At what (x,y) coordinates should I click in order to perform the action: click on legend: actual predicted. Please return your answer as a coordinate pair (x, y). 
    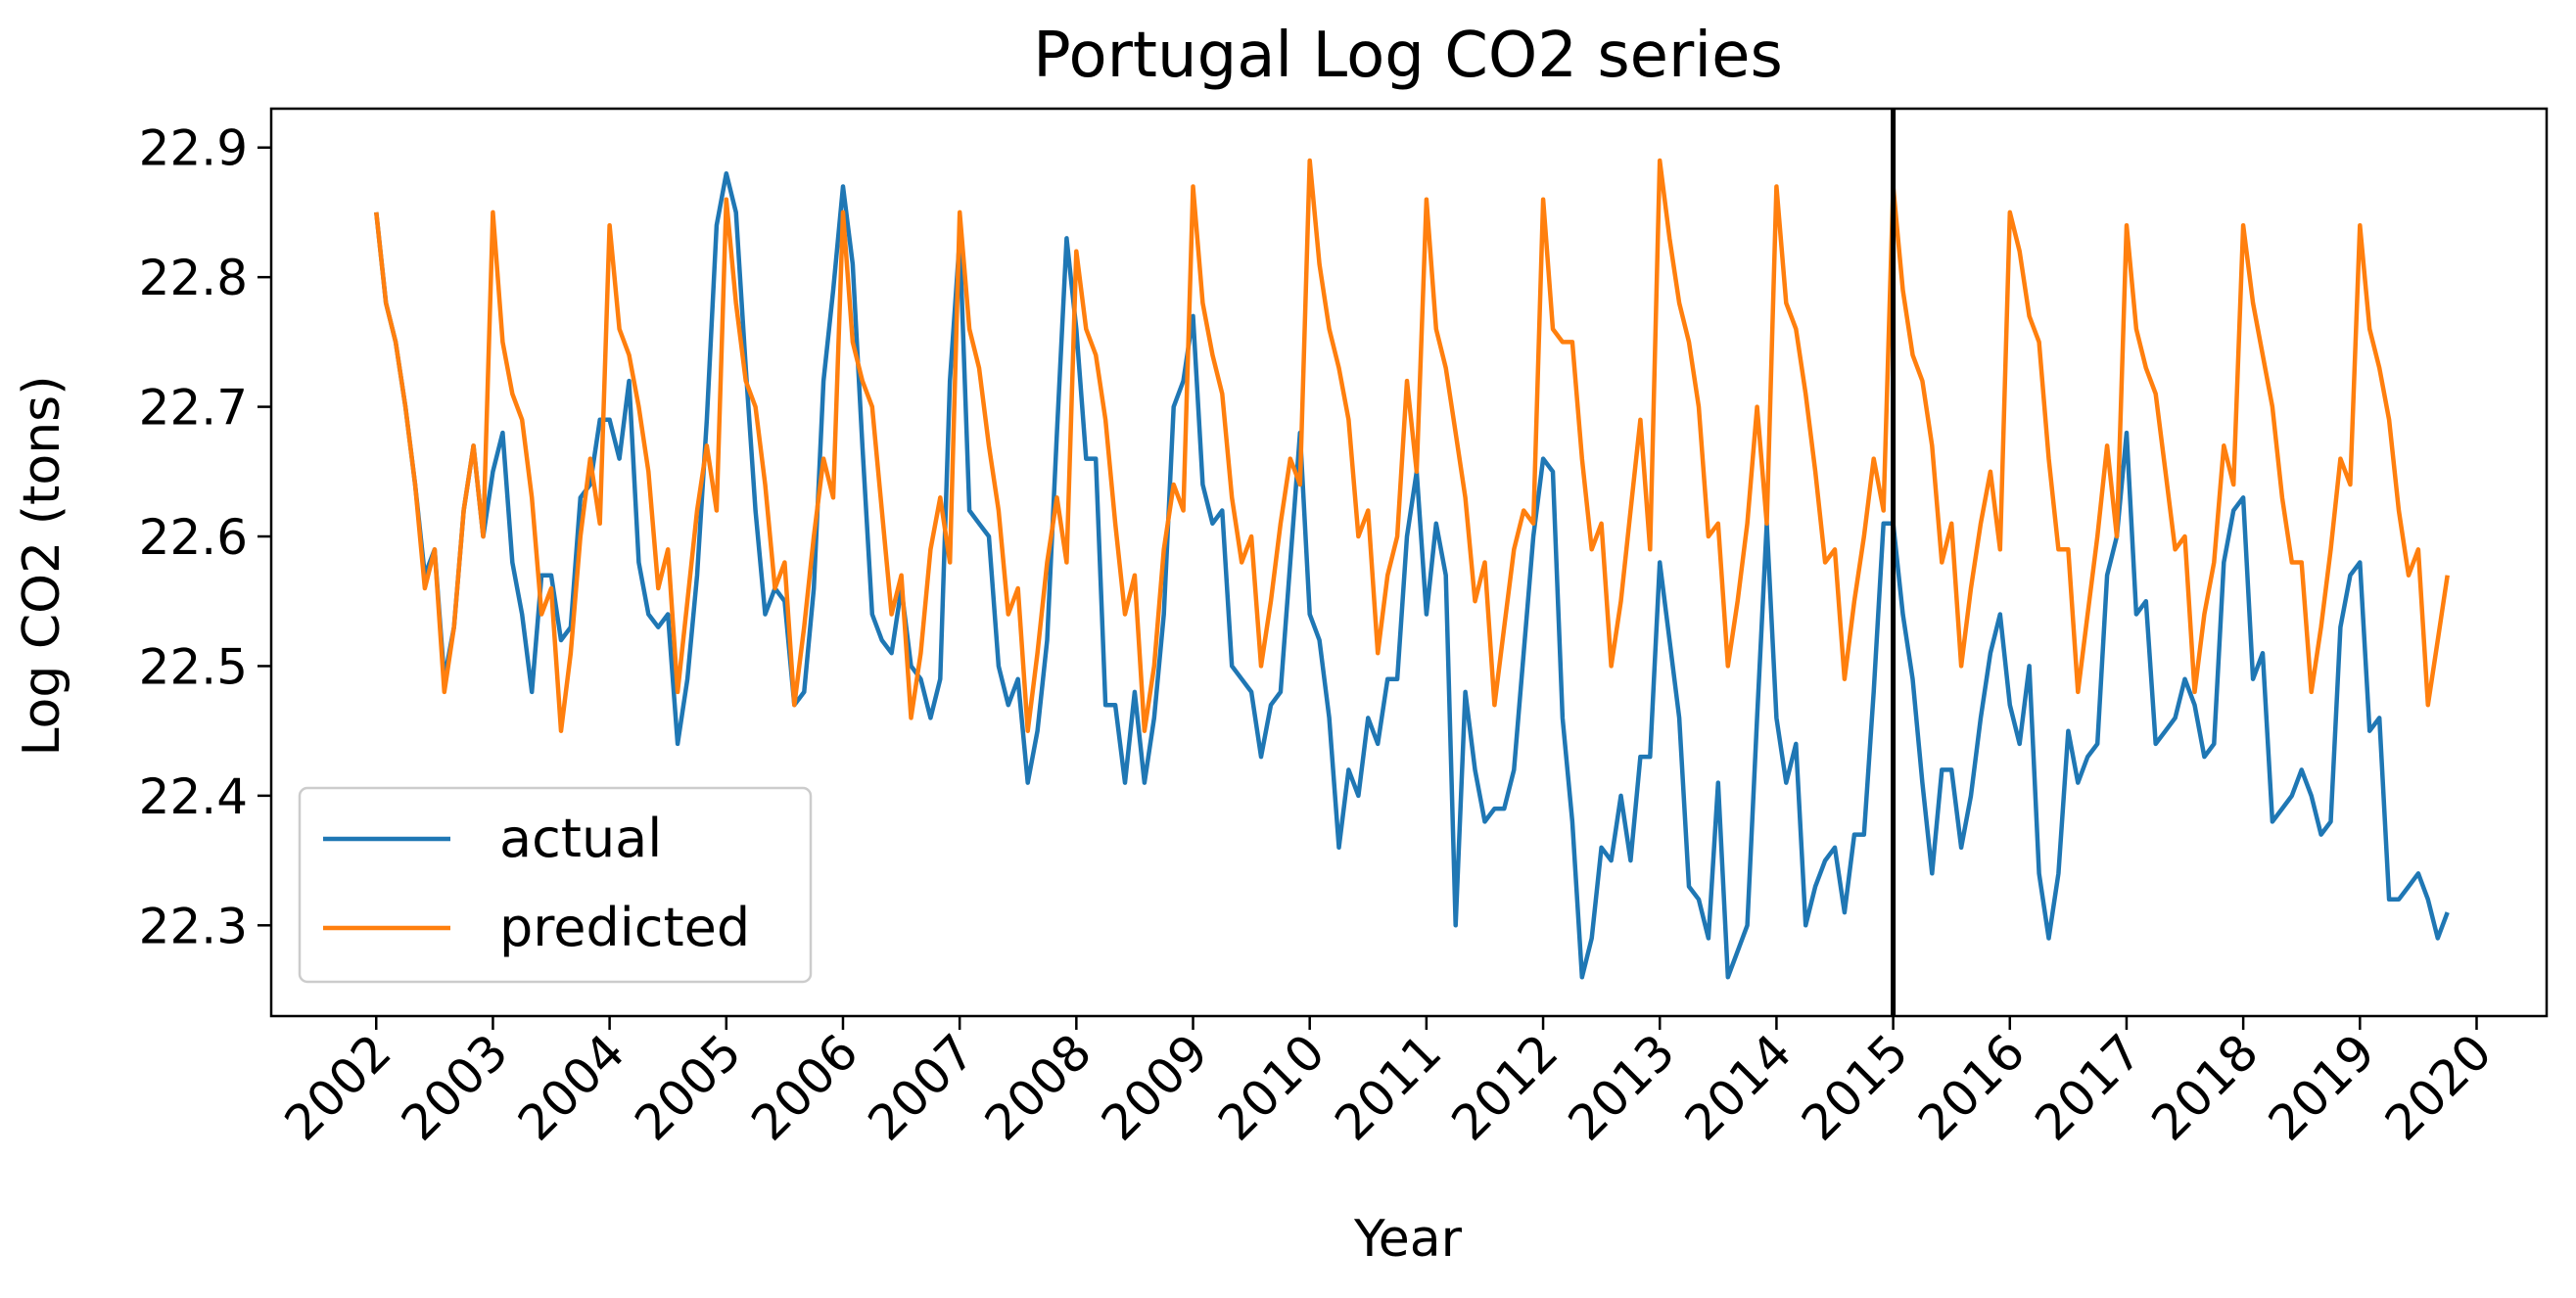
    Looking at the image, I should click on (555, 885).